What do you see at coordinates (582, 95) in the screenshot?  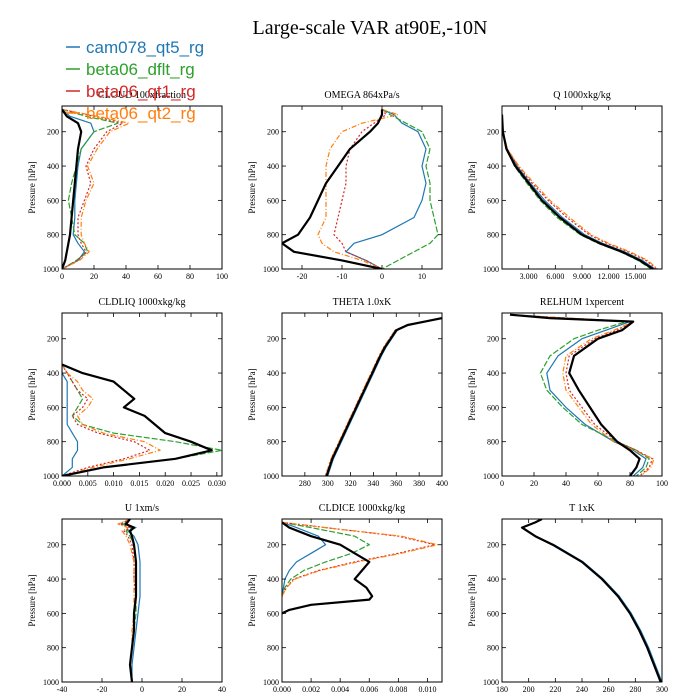 I see `panel-title: Q 1000xkg/kg` at bounding box center [582, 95].